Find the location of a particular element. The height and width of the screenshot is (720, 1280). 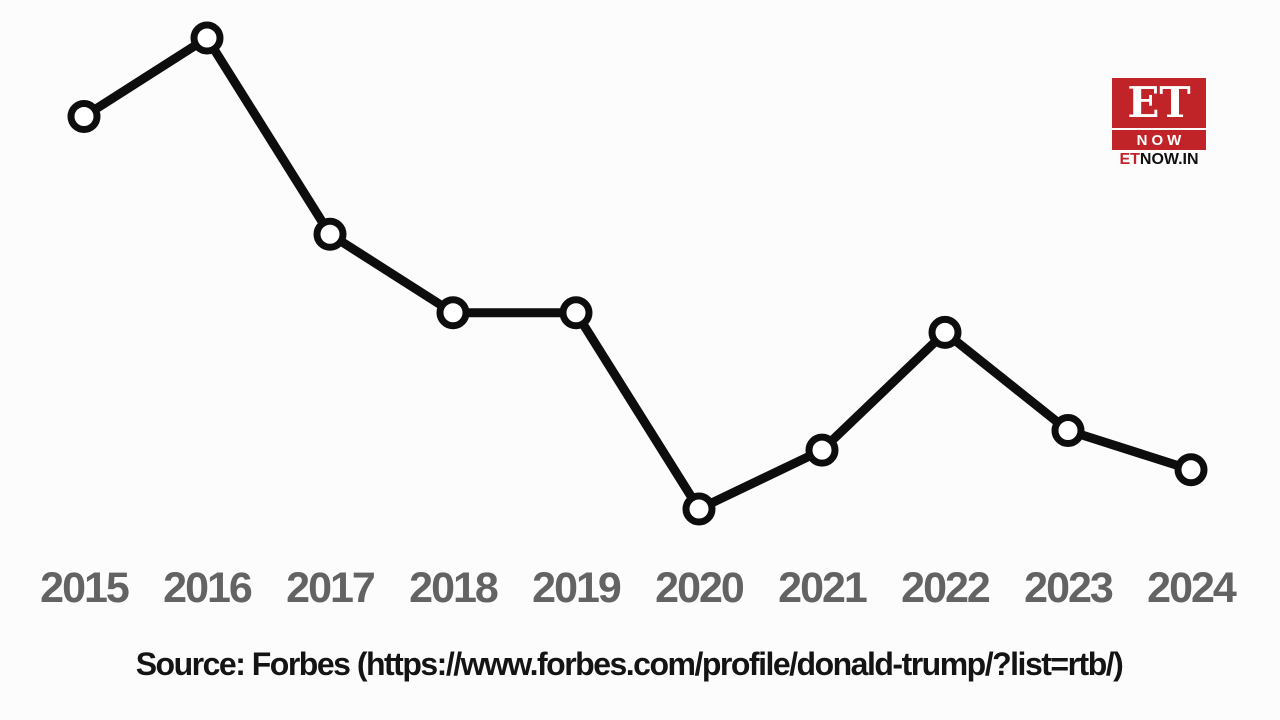

x-tick-label-2024: 2024 is located at coordinates (1192, 588).